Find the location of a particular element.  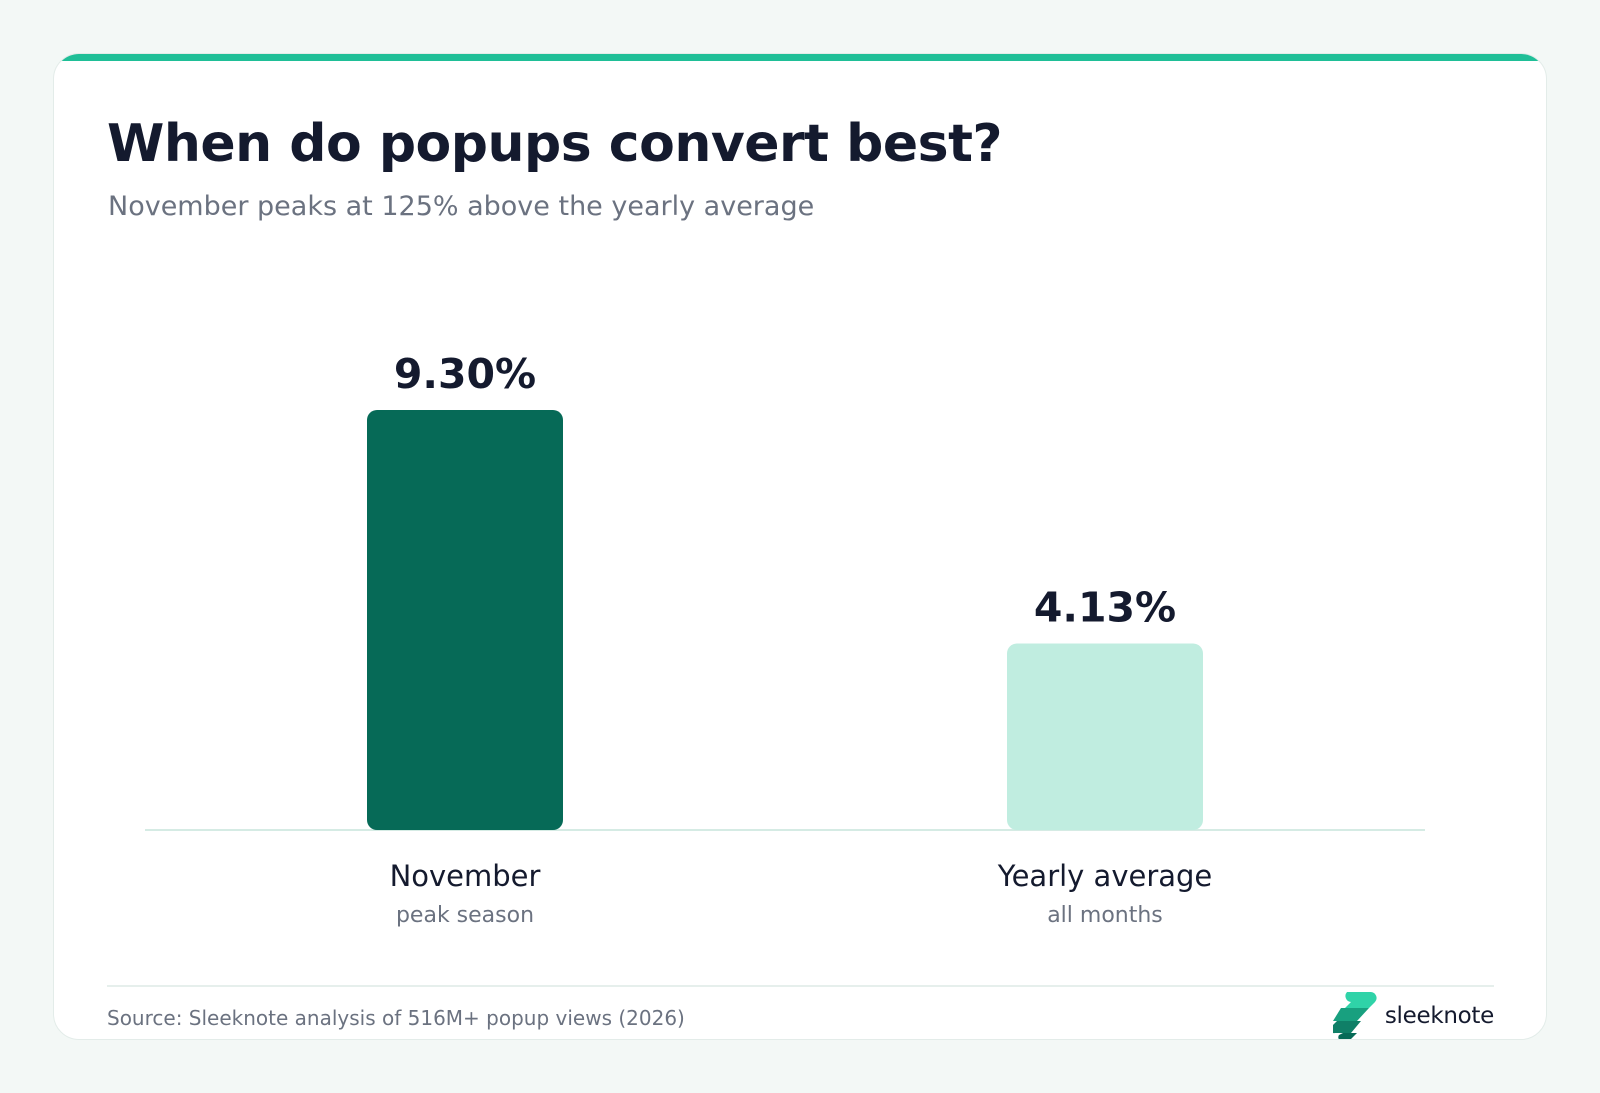

bar-yearly-average is located at coordinates (1105, 736).